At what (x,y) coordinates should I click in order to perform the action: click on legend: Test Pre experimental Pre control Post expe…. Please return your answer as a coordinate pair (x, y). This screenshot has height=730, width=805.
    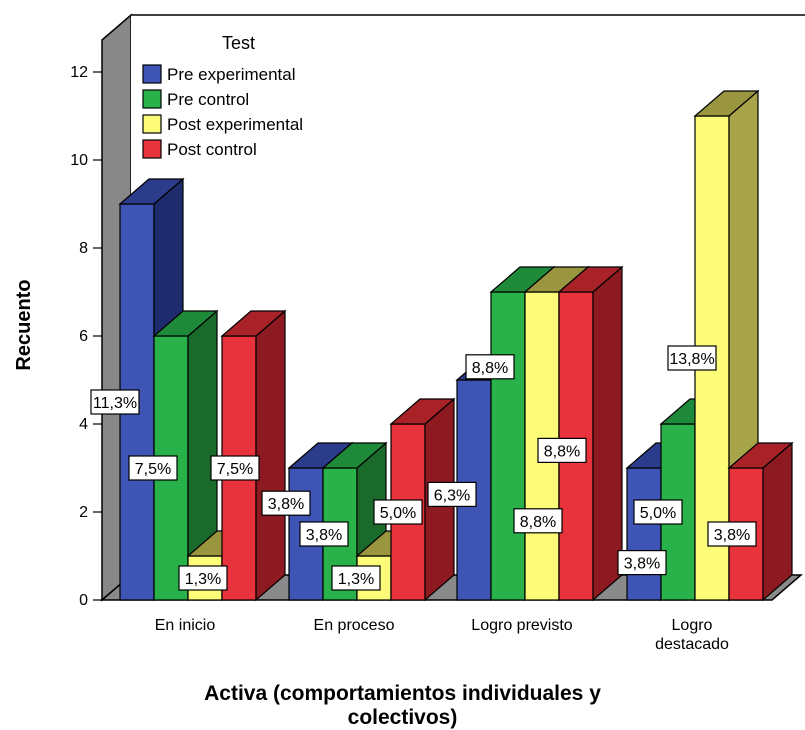
    Looking at the image, I should click on (222, 96).